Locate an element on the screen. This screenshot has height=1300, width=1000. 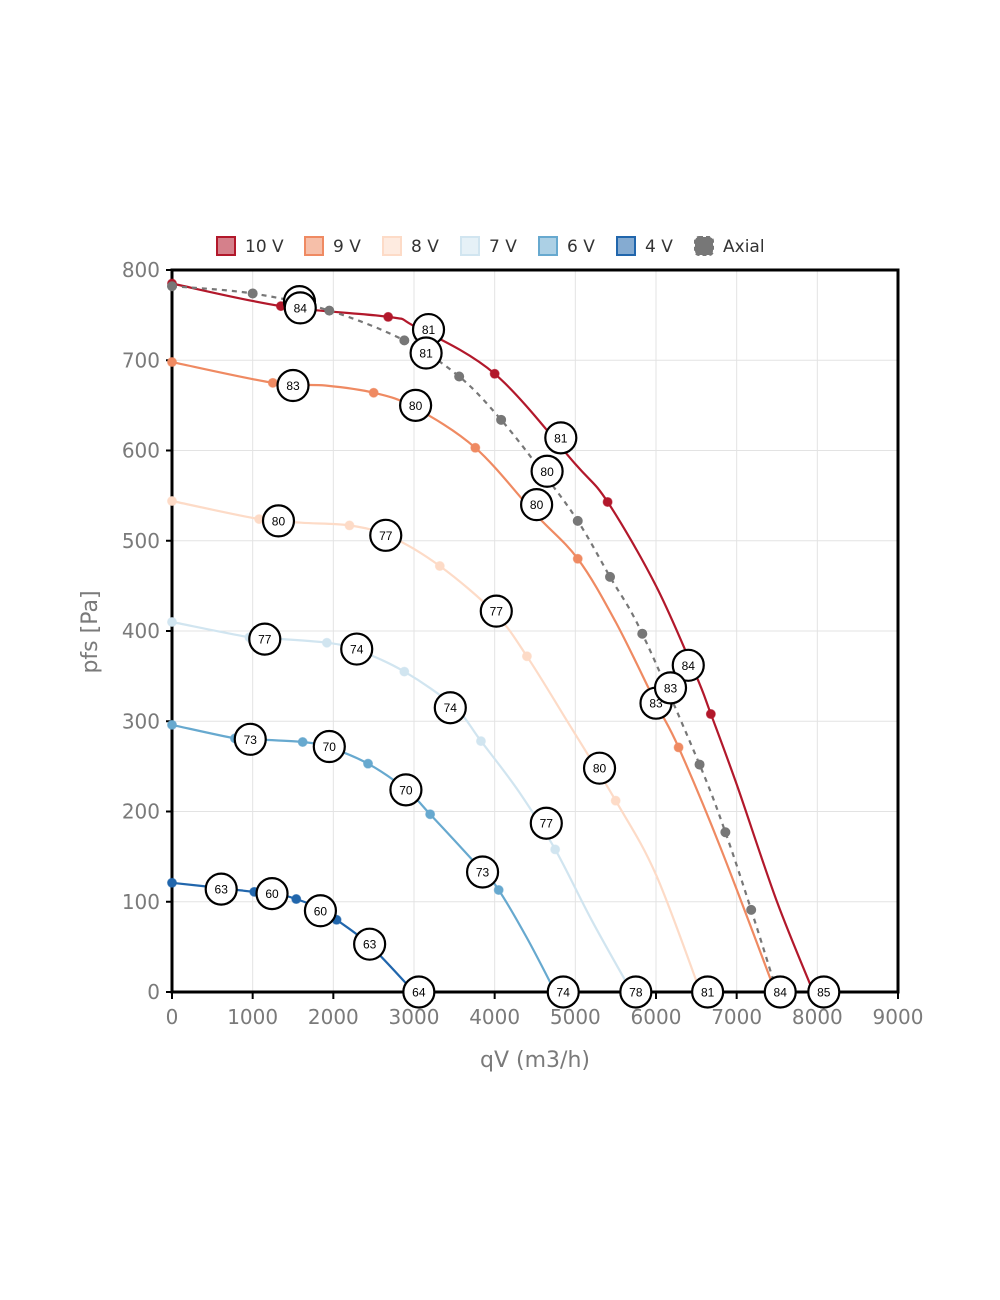
legend-item-8v: 8 V is located at coordinates (410, 246).